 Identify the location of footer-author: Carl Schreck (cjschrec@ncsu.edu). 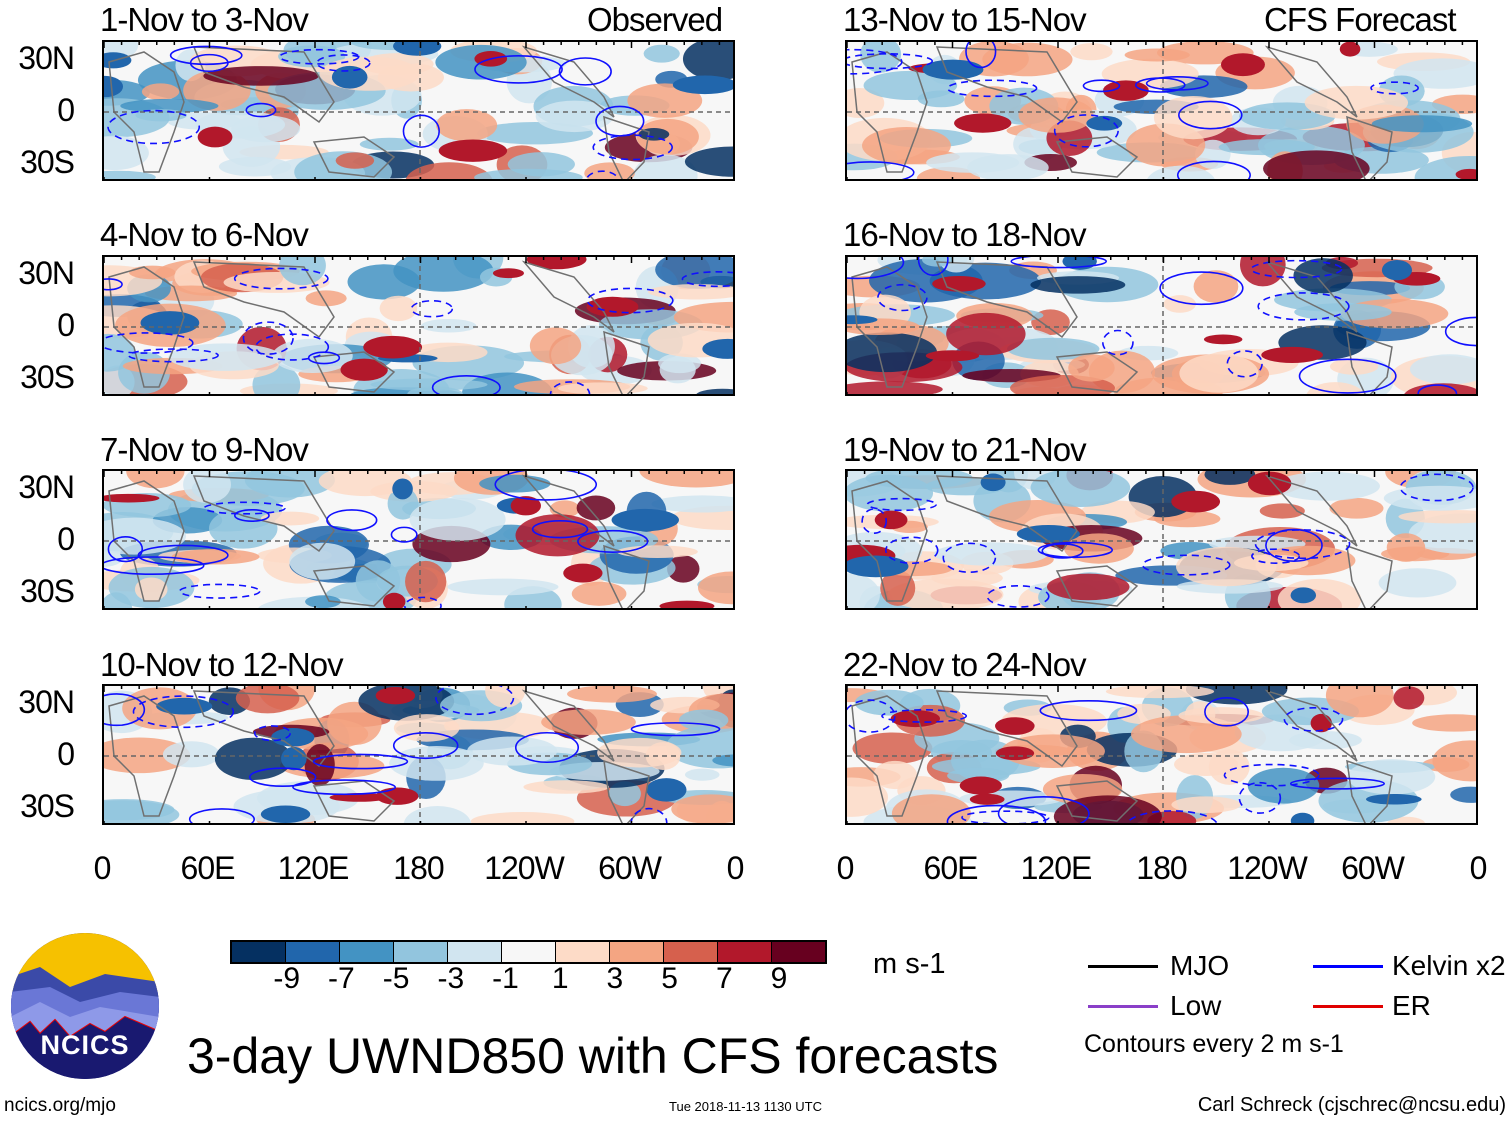
(1351, 1105).